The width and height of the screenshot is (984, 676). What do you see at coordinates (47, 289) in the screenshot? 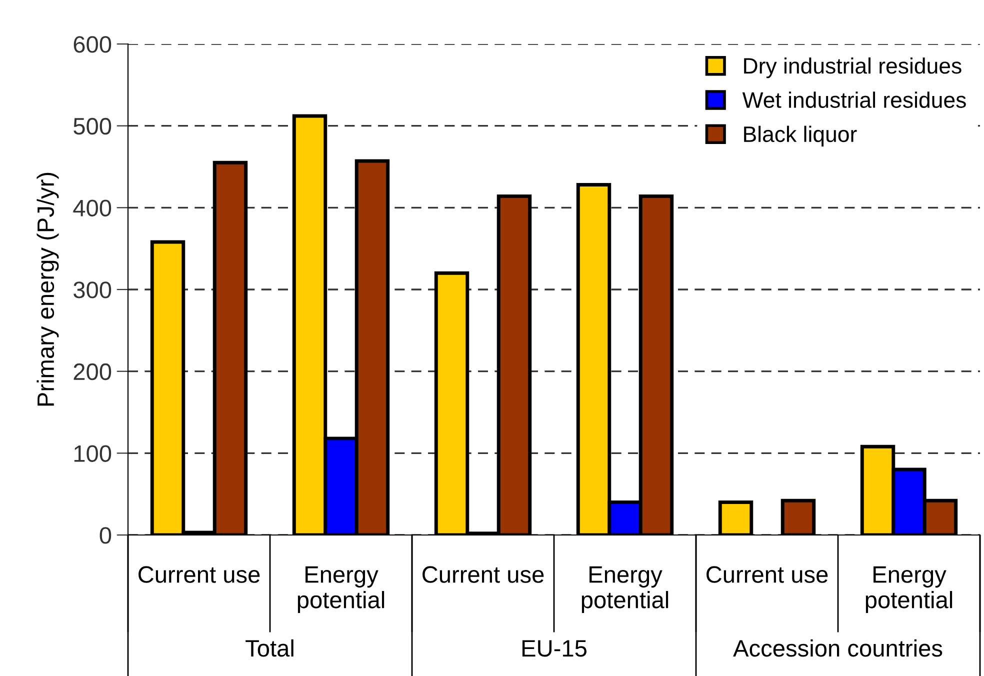
I see `y-axis-title: Primary energy (PJ/yr)` at bounding box center [47, 289].